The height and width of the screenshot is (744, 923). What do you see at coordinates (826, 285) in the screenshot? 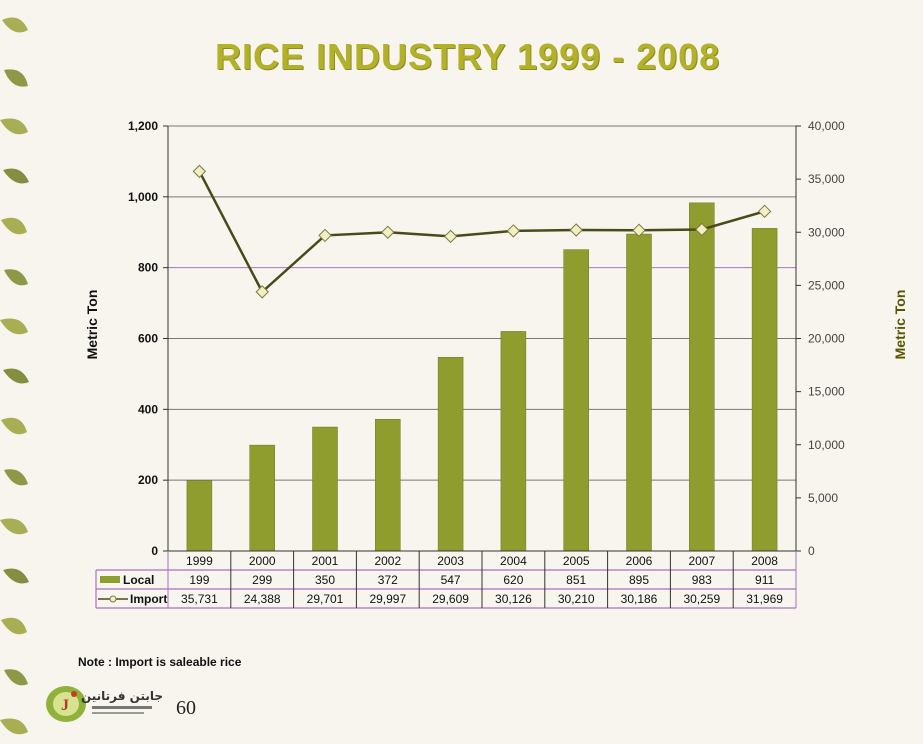
I see `y2-tick-label: 25,000` at bounding box center [826, 285].